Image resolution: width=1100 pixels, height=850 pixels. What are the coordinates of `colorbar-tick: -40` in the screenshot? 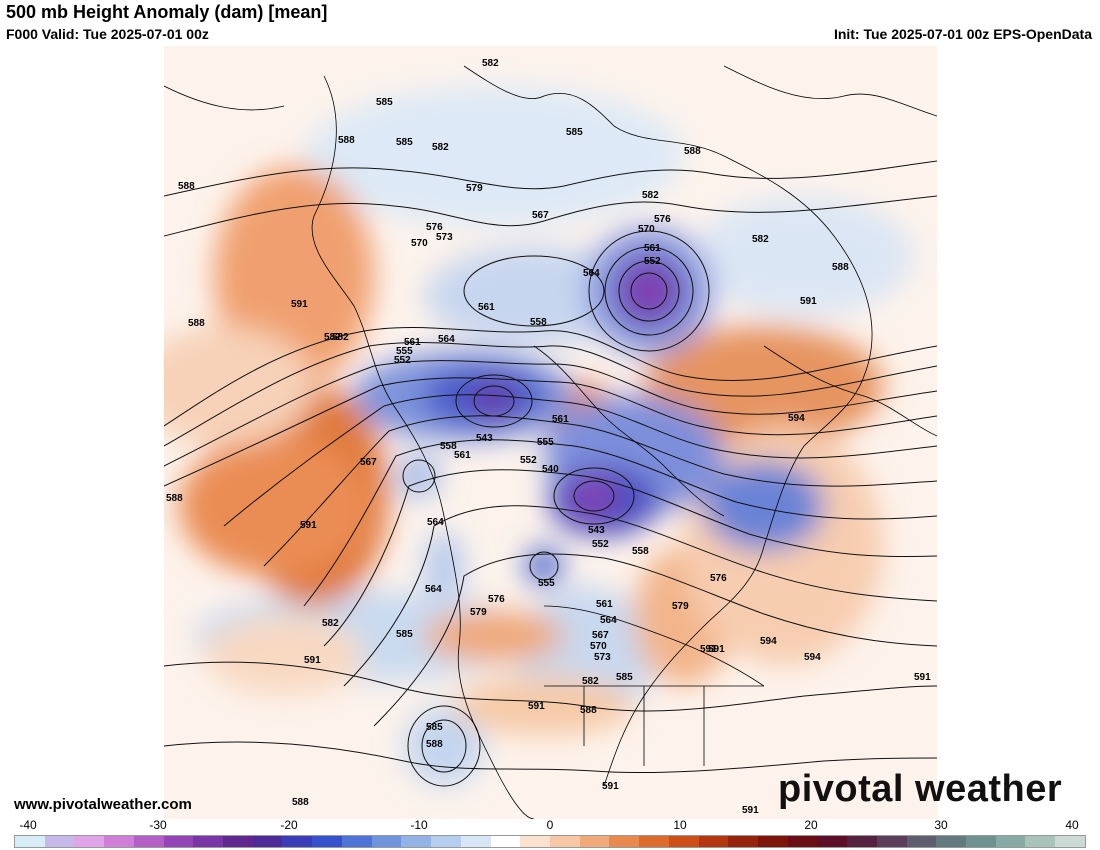 It's located at (28, 825).